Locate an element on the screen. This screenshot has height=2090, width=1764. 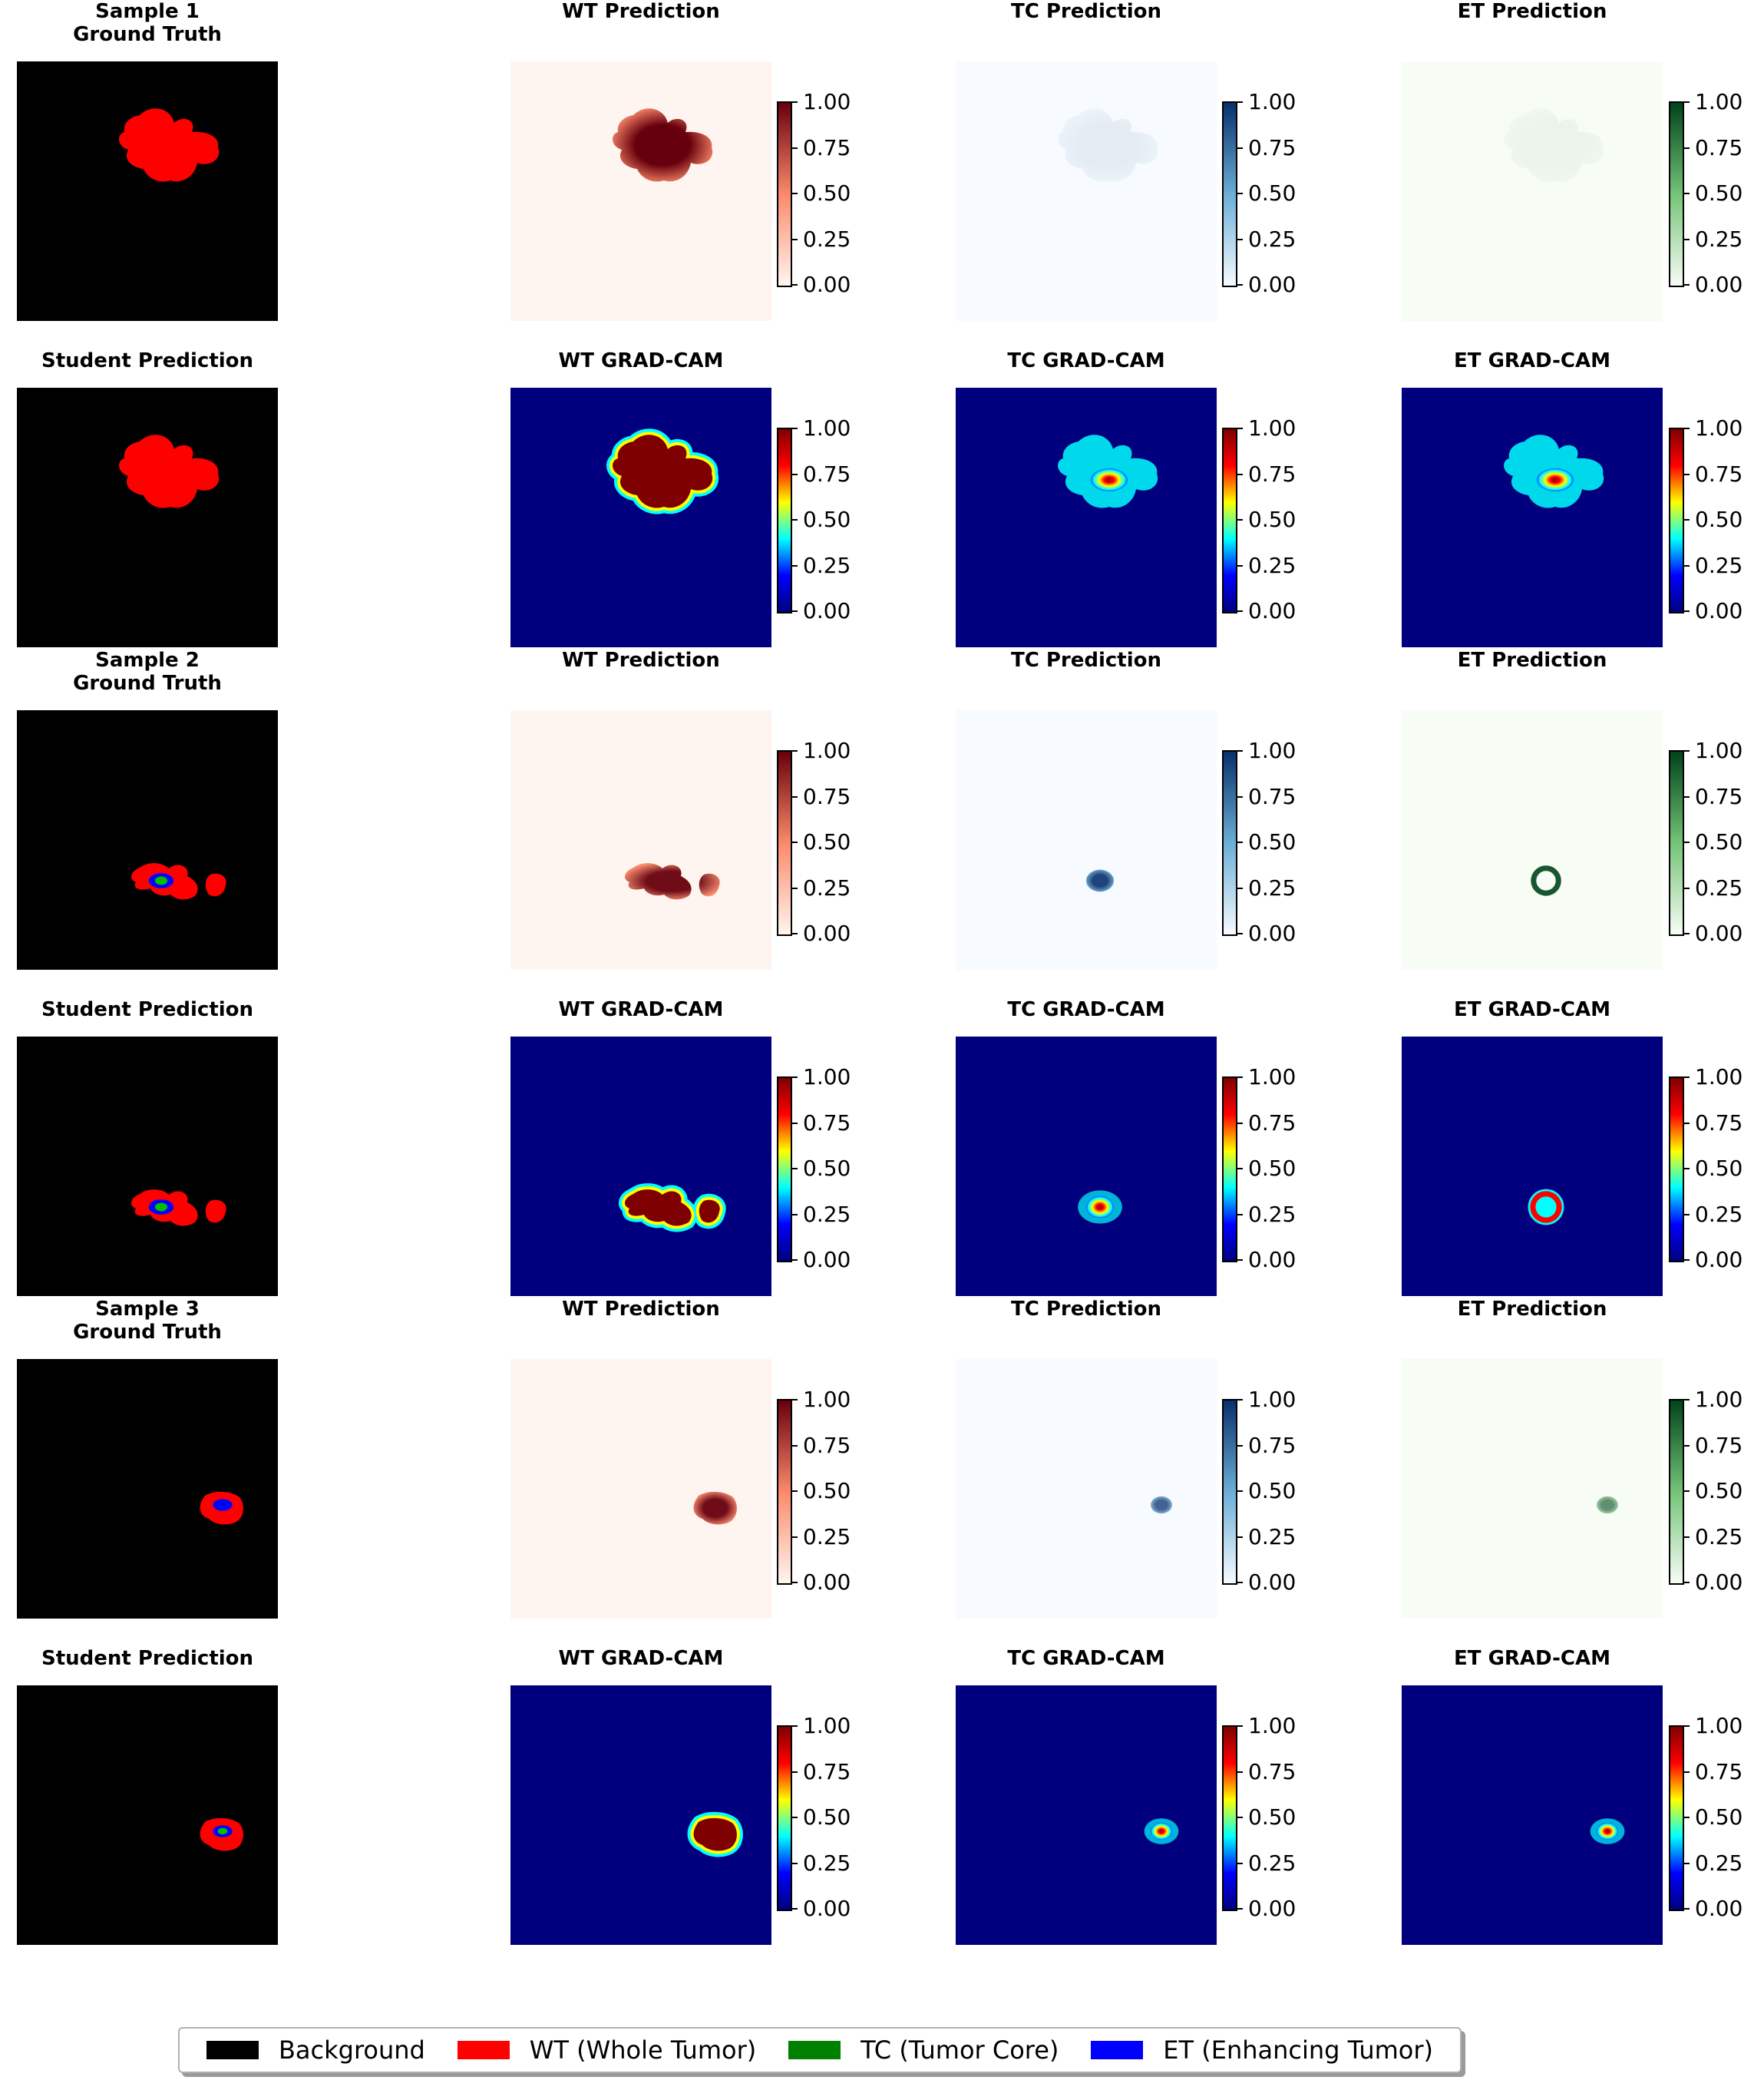
panel-title-tc-grad-cam: TC GRAD-CAM is located at coordinates (1086, 1659).